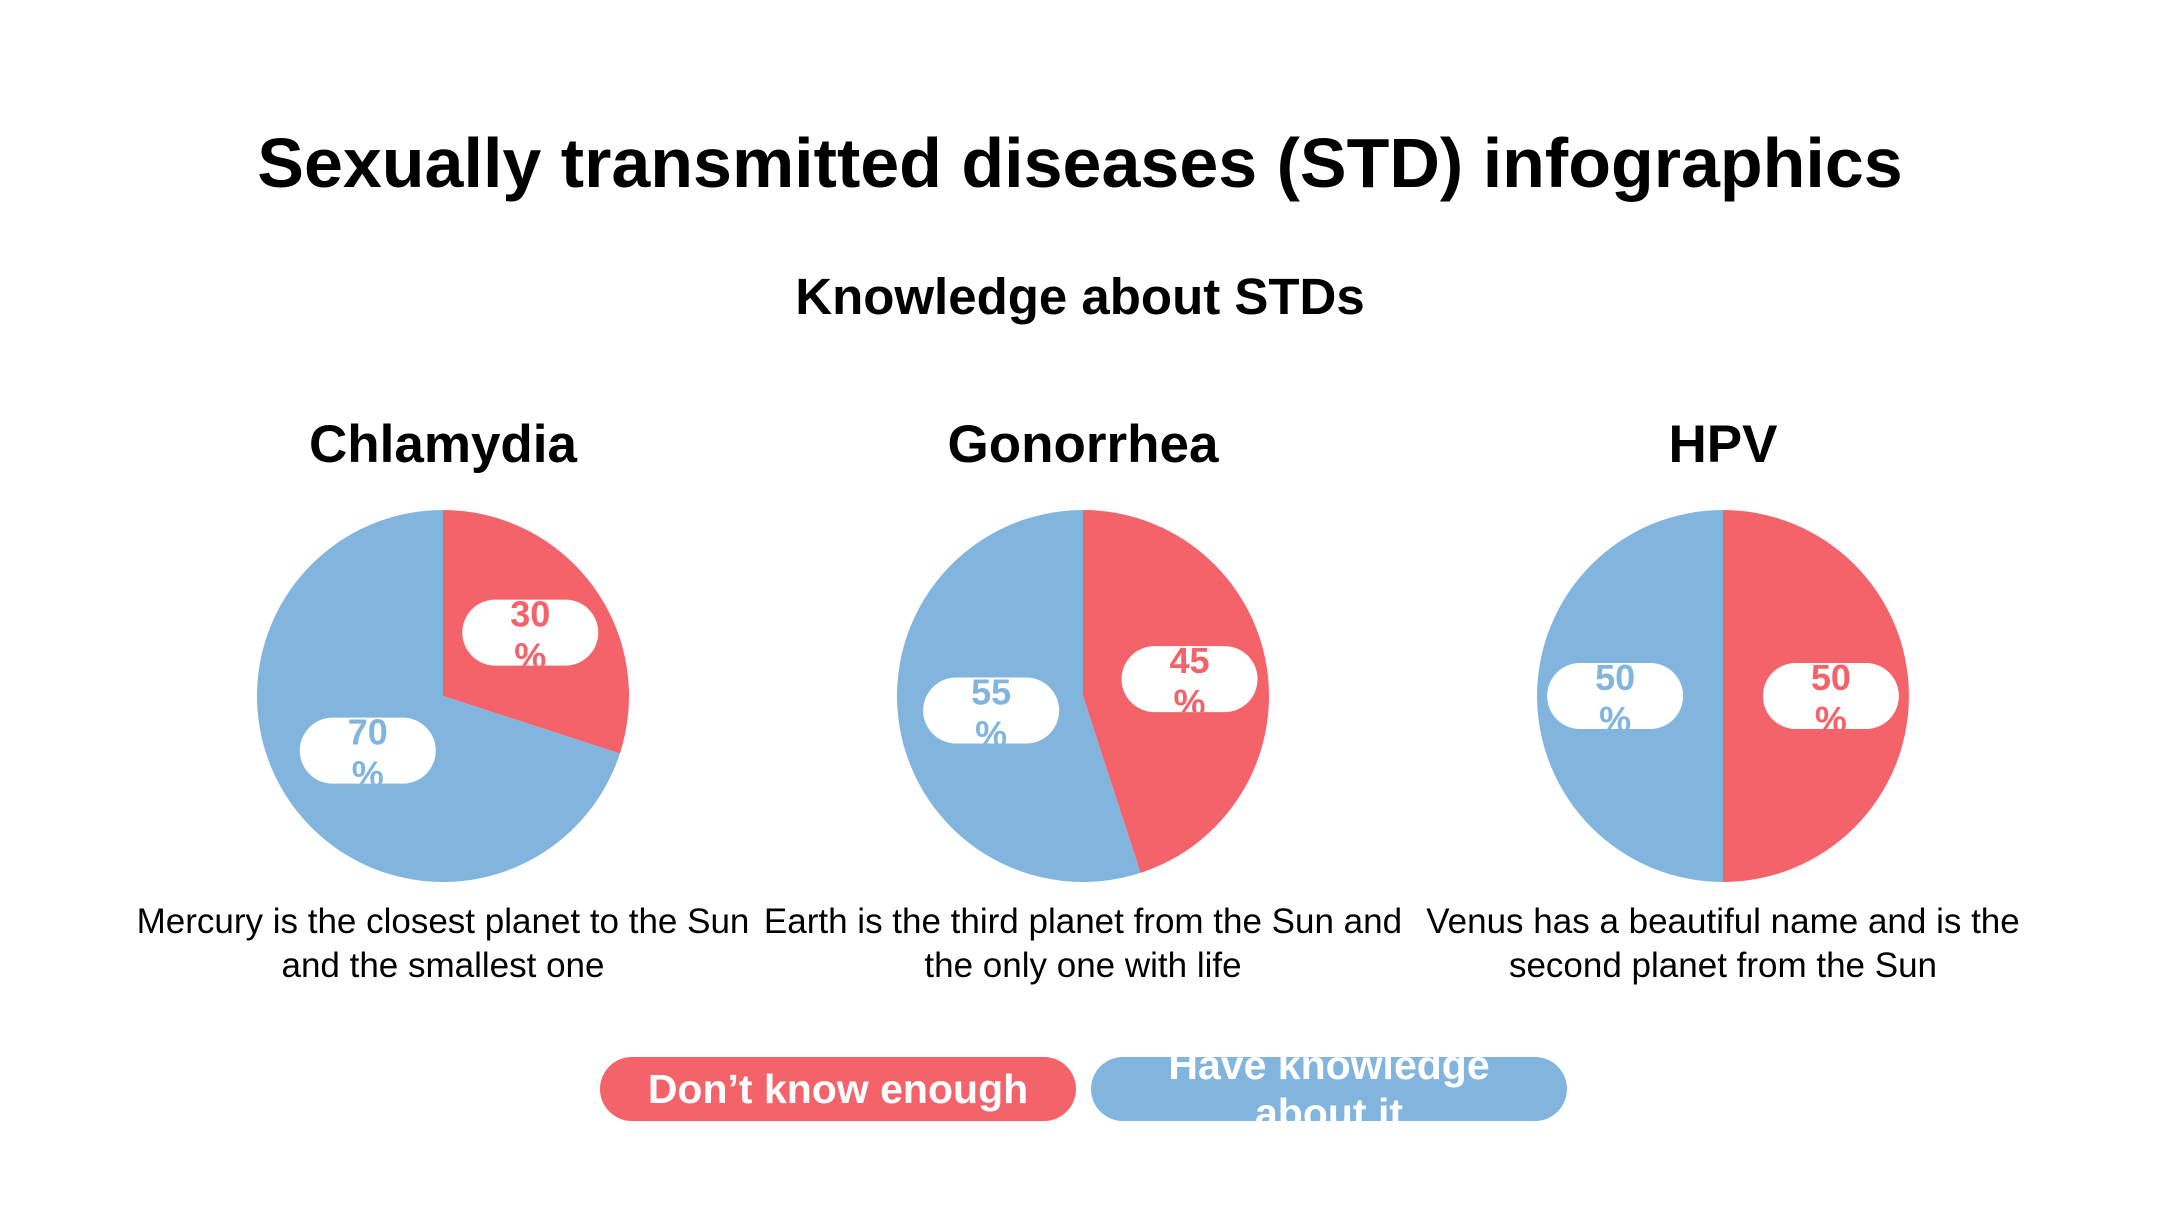 Image resolution: width=2160 pixels, height=1215 pixels. I want to click on pie-chart-chlamydia: 30 % 70%, so click(443, 696).